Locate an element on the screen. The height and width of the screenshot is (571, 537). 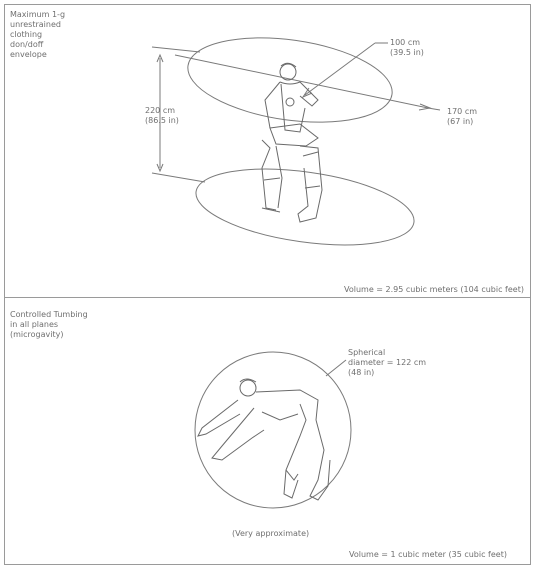
sphere-leader is located at coordinates (336, 368).